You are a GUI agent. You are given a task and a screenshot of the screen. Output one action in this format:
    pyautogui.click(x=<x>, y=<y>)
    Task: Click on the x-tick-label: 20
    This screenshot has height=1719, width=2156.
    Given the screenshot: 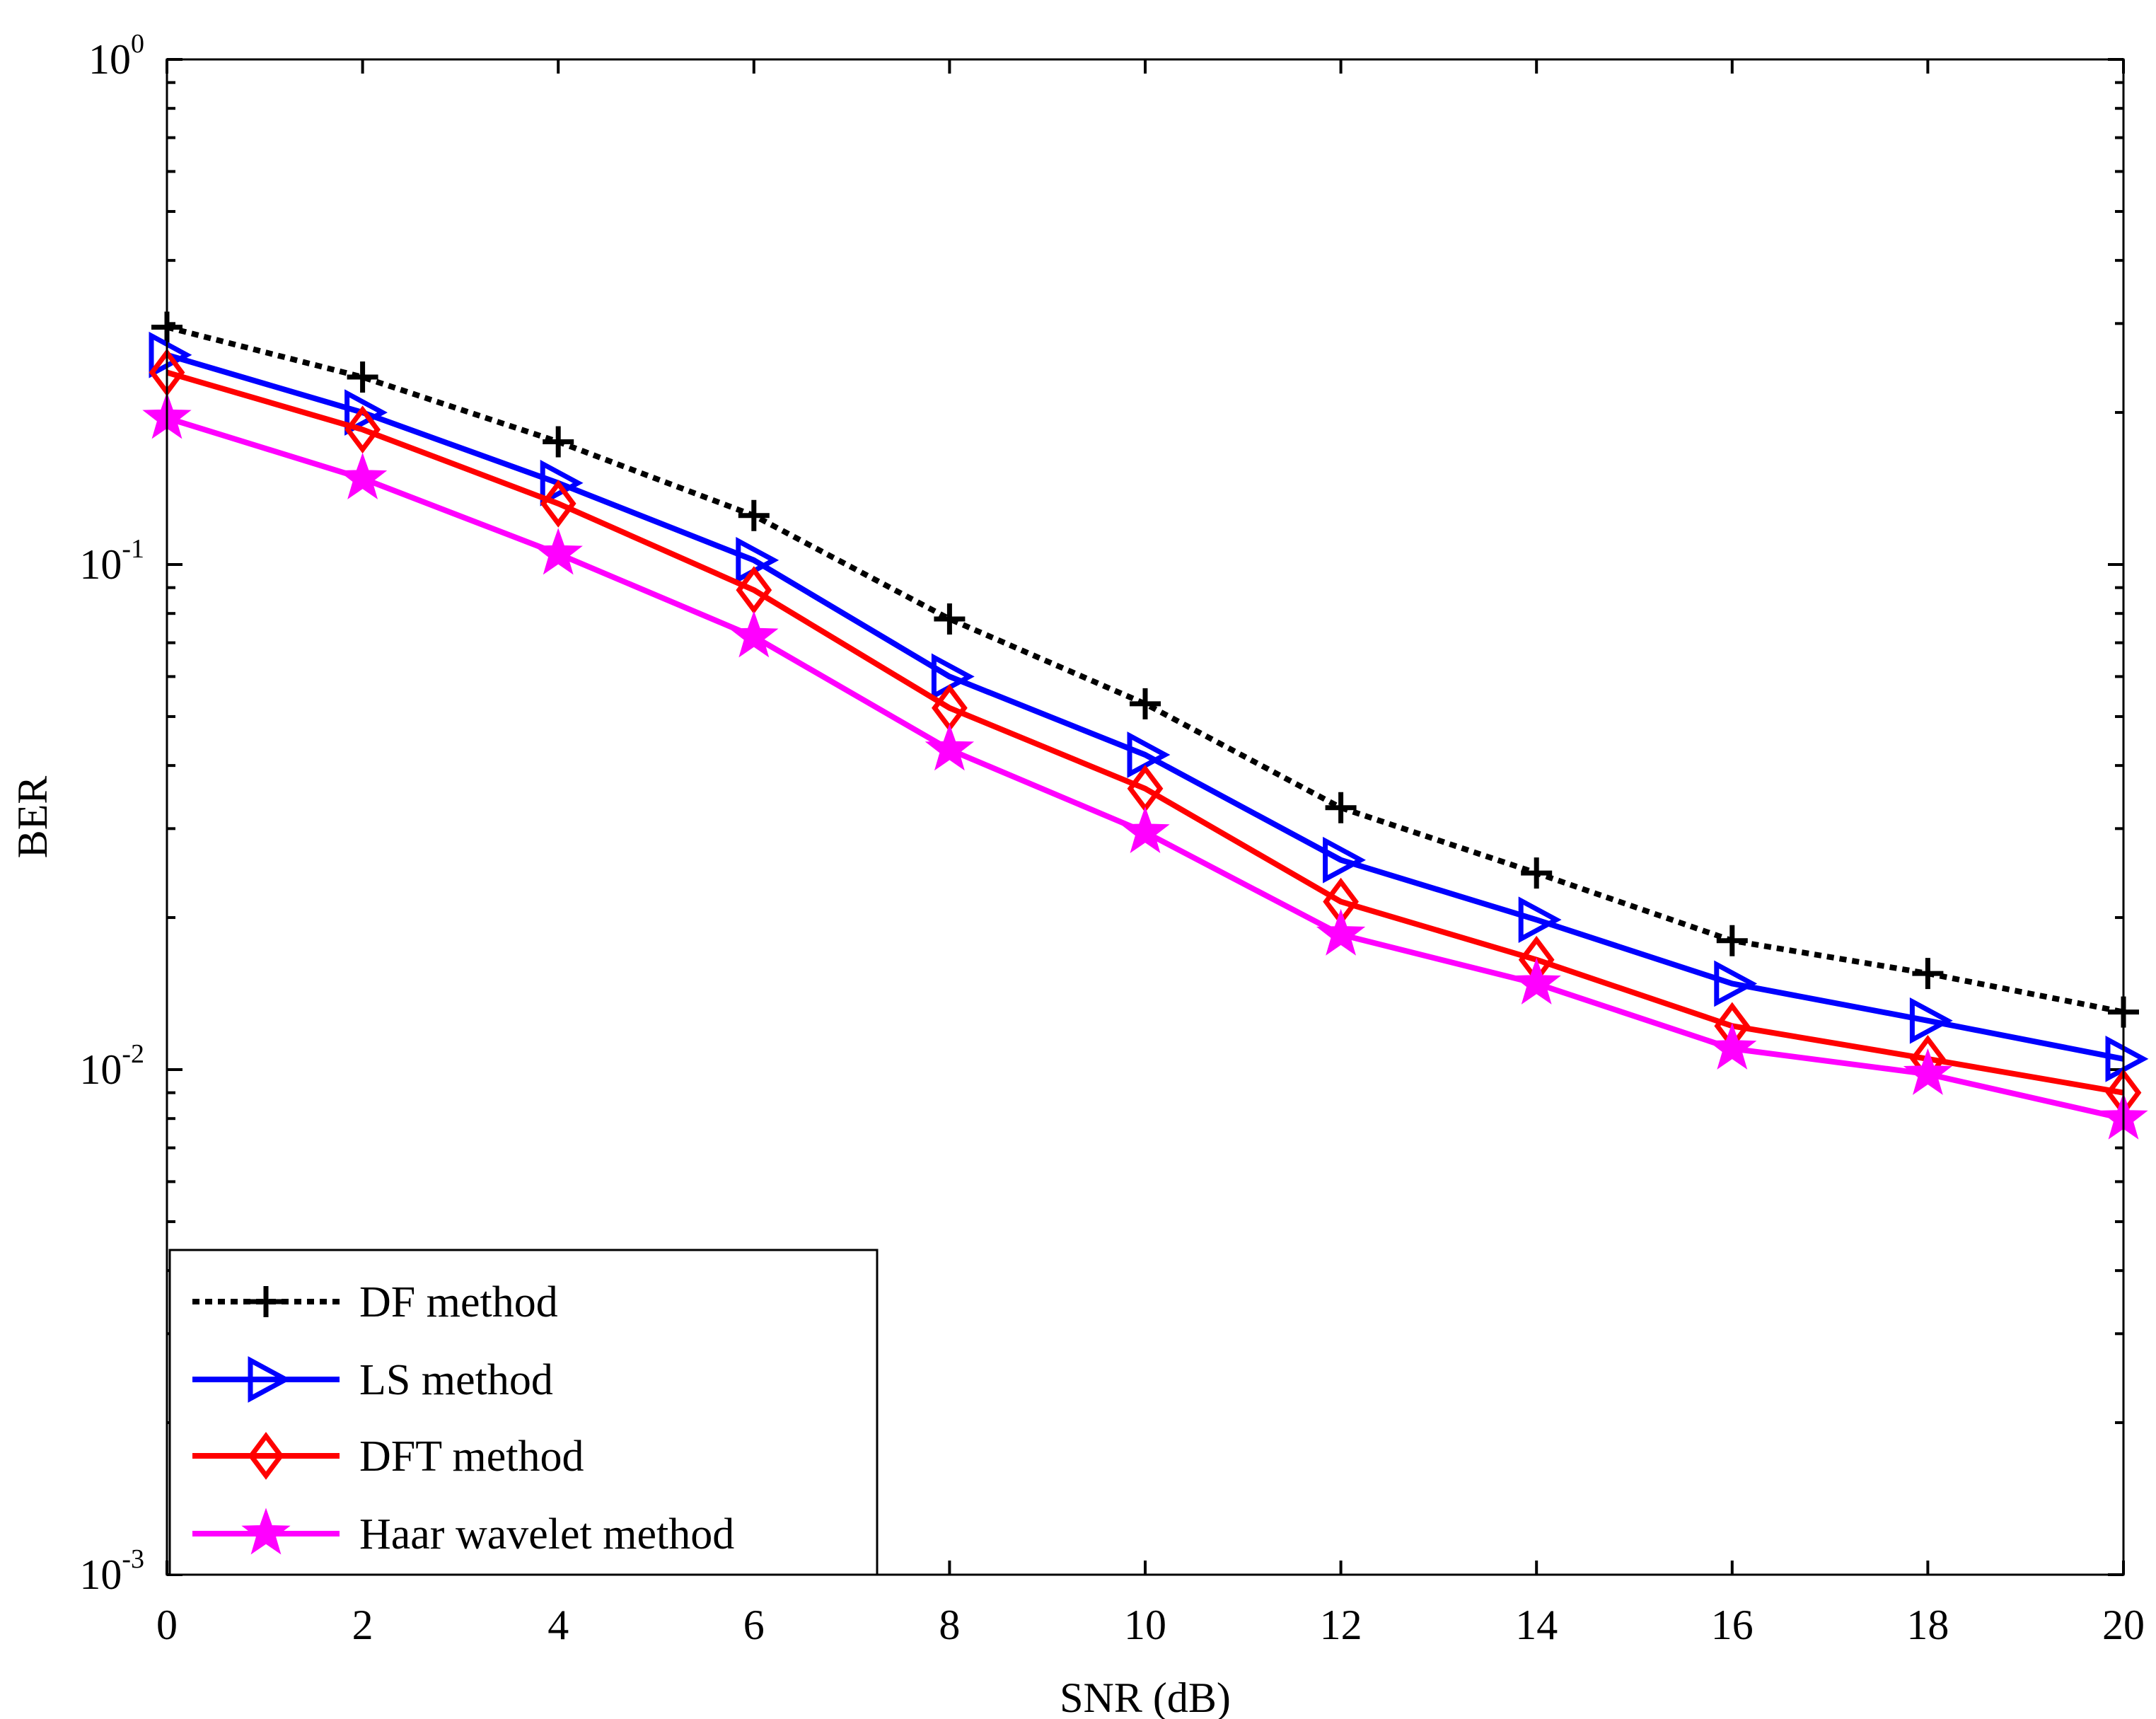 What is the action you would take?
    pyautogui.click(x=2124, y=1625)
    